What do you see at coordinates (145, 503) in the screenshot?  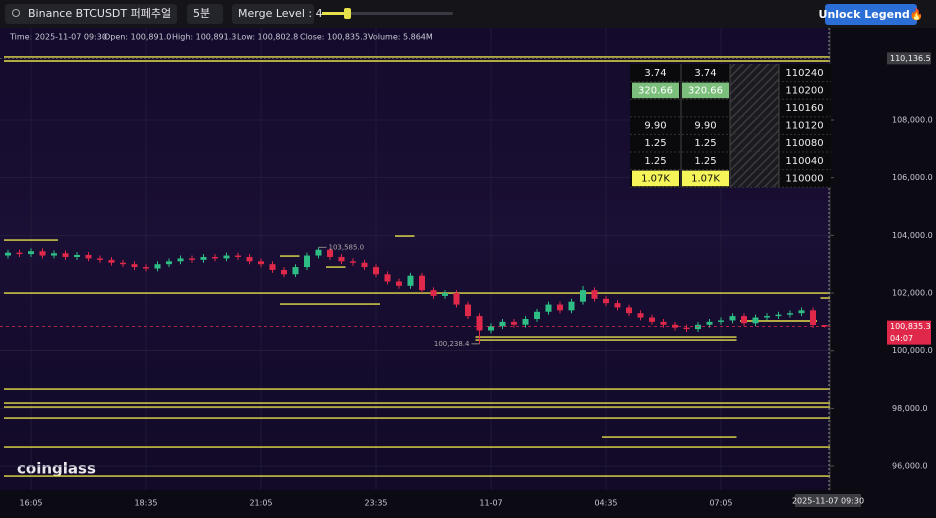 I see `x-tick-label: 18:35` at bounding box center [145, 503].